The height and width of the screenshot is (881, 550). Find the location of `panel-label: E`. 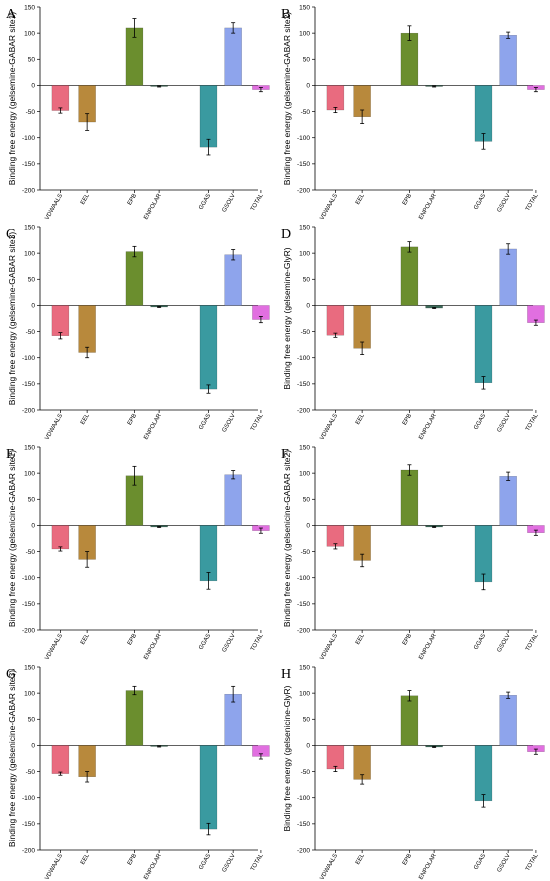

panel-label: E is located at coordinates (10, 454).